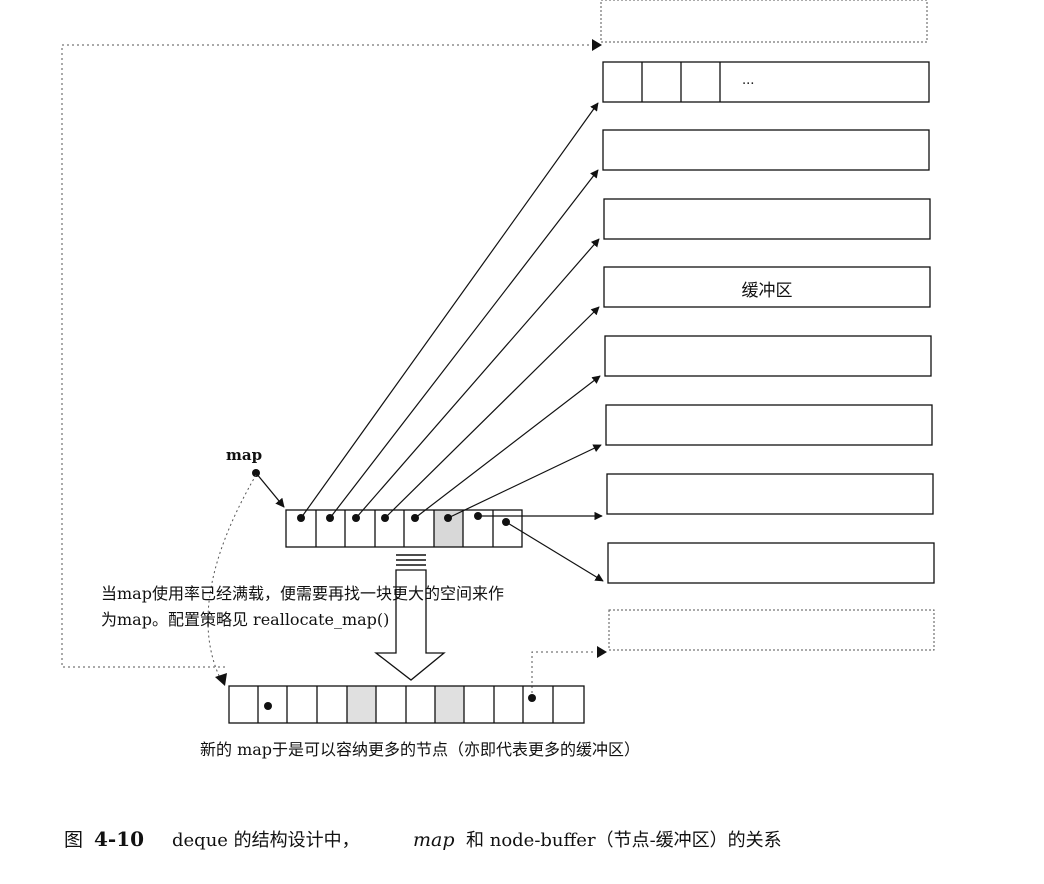 The width and height of the screenshot is (1044, 884). What do you see at coordinates (406, 704) in the screenshot?
I see `new-map` at bounding box center [406, 704].